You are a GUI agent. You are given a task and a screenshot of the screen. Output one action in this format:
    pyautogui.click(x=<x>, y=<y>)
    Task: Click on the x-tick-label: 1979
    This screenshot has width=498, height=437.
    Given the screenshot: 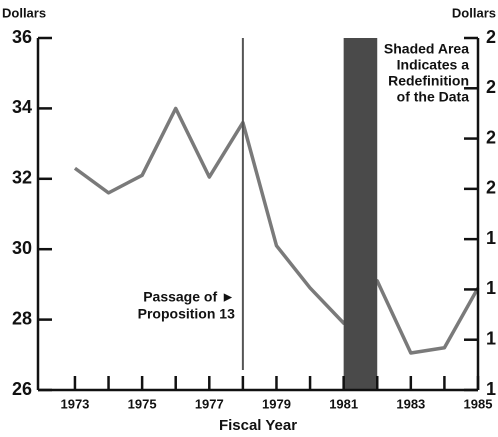 What is the action you would take?
    pyautogui.click(x=276, y=403)
    